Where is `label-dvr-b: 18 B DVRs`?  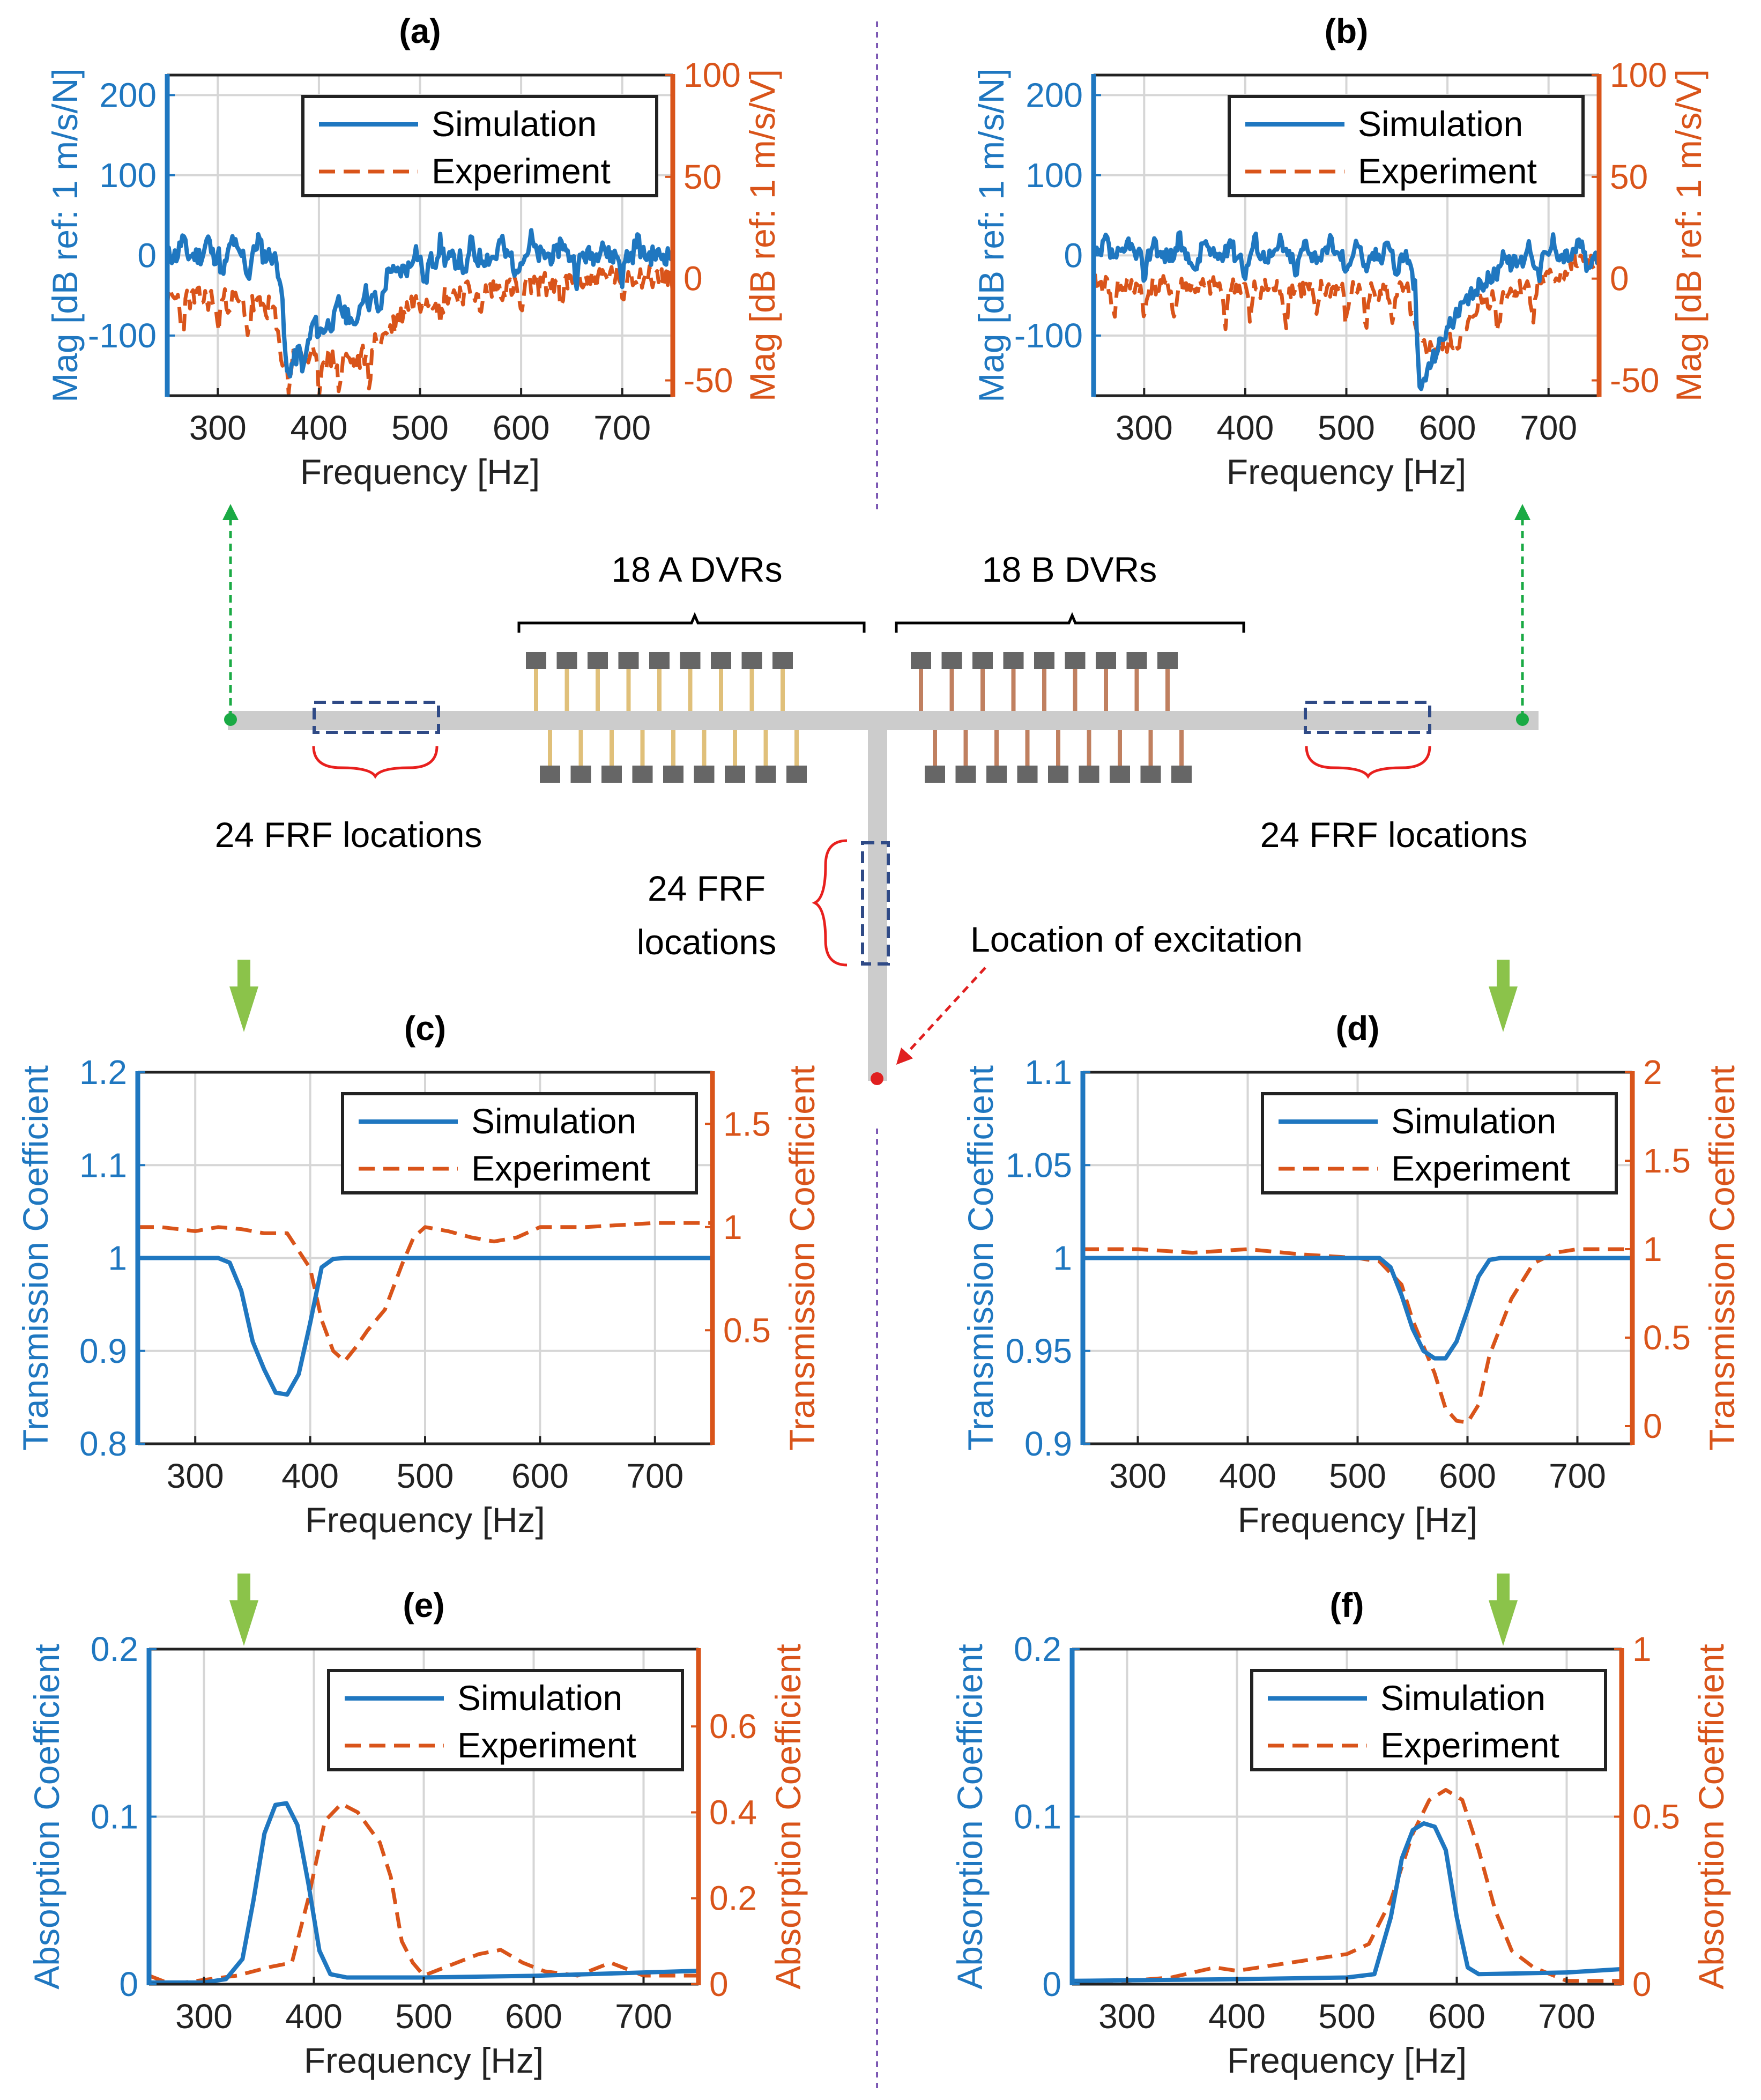 label-dvr-b: 18 B DVRs is located at coordinates (1069, 569).